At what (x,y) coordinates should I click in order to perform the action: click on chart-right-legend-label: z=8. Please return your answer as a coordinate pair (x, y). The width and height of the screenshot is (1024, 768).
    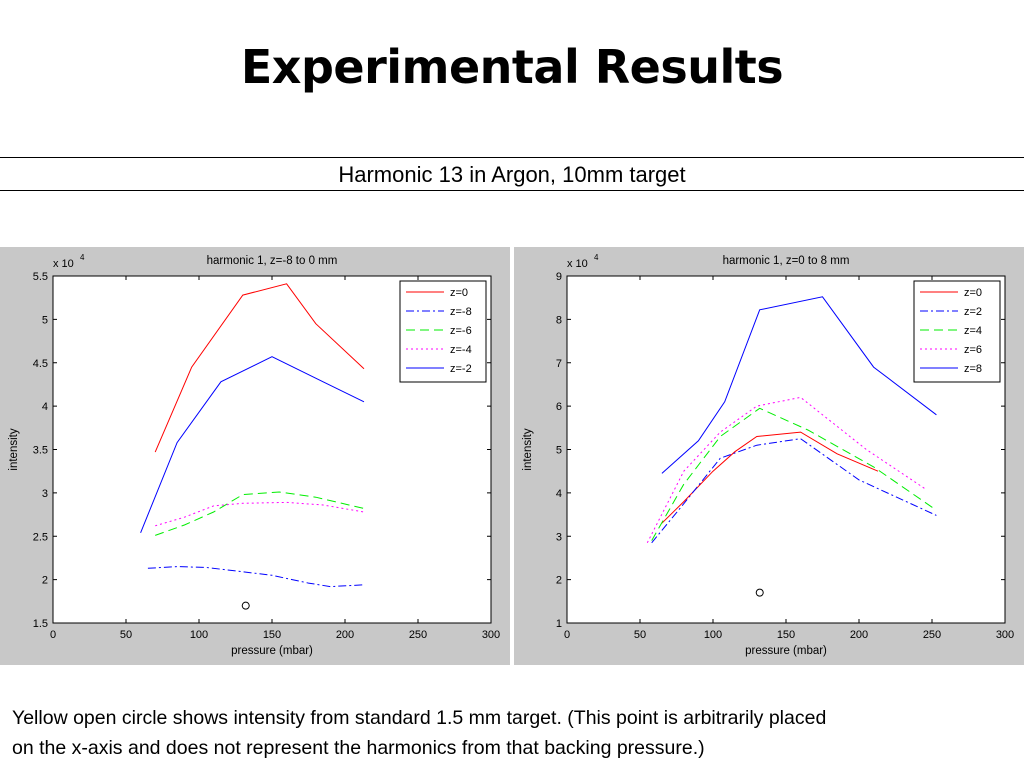
    Looking at the image, I should click on (973, 369).